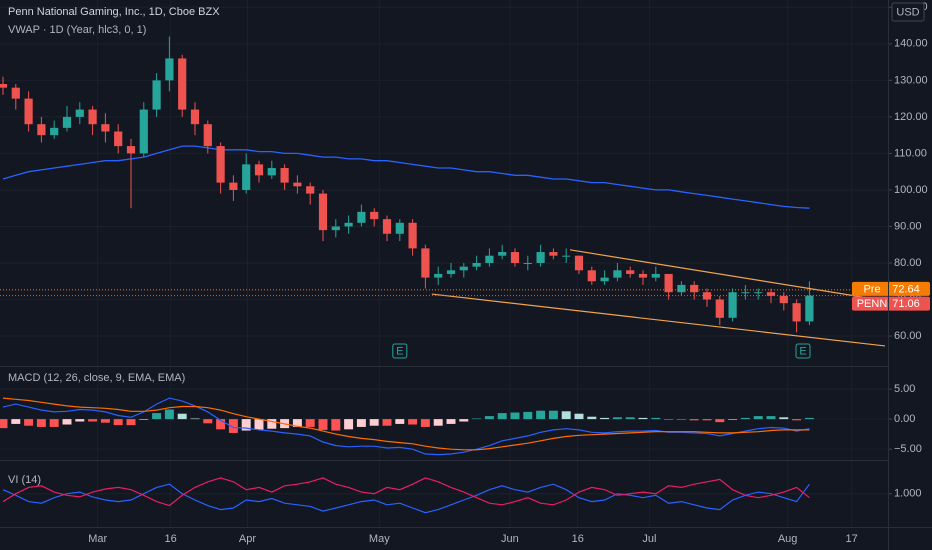 The width and height of the screenshot is (932, 550). What do you see at coordinates (904, 389) in the screenshot?
I see `y-tick-label: 5.00` at bounding box center [904, 389].